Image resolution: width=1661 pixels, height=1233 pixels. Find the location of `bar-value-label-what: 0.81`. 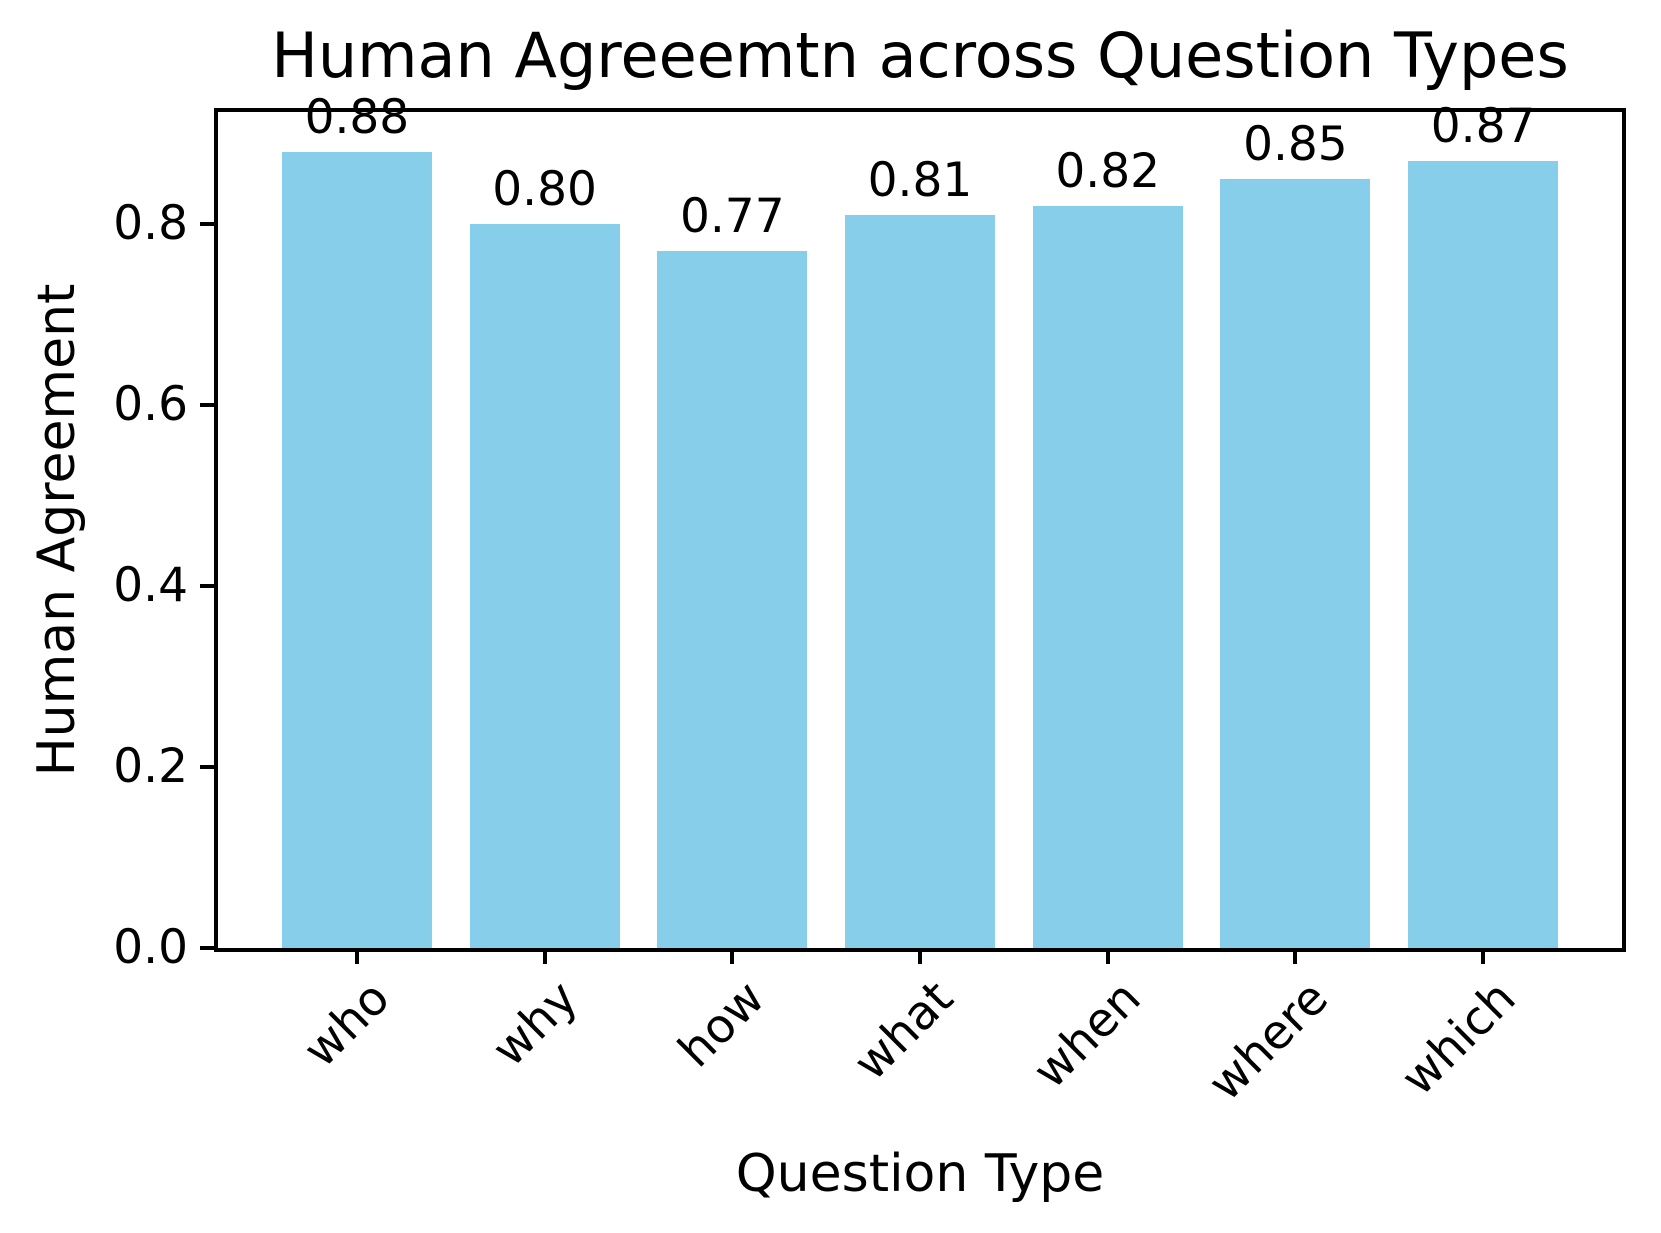

bar-value-label-what: 0.81 is located at coordinates (920, 181).